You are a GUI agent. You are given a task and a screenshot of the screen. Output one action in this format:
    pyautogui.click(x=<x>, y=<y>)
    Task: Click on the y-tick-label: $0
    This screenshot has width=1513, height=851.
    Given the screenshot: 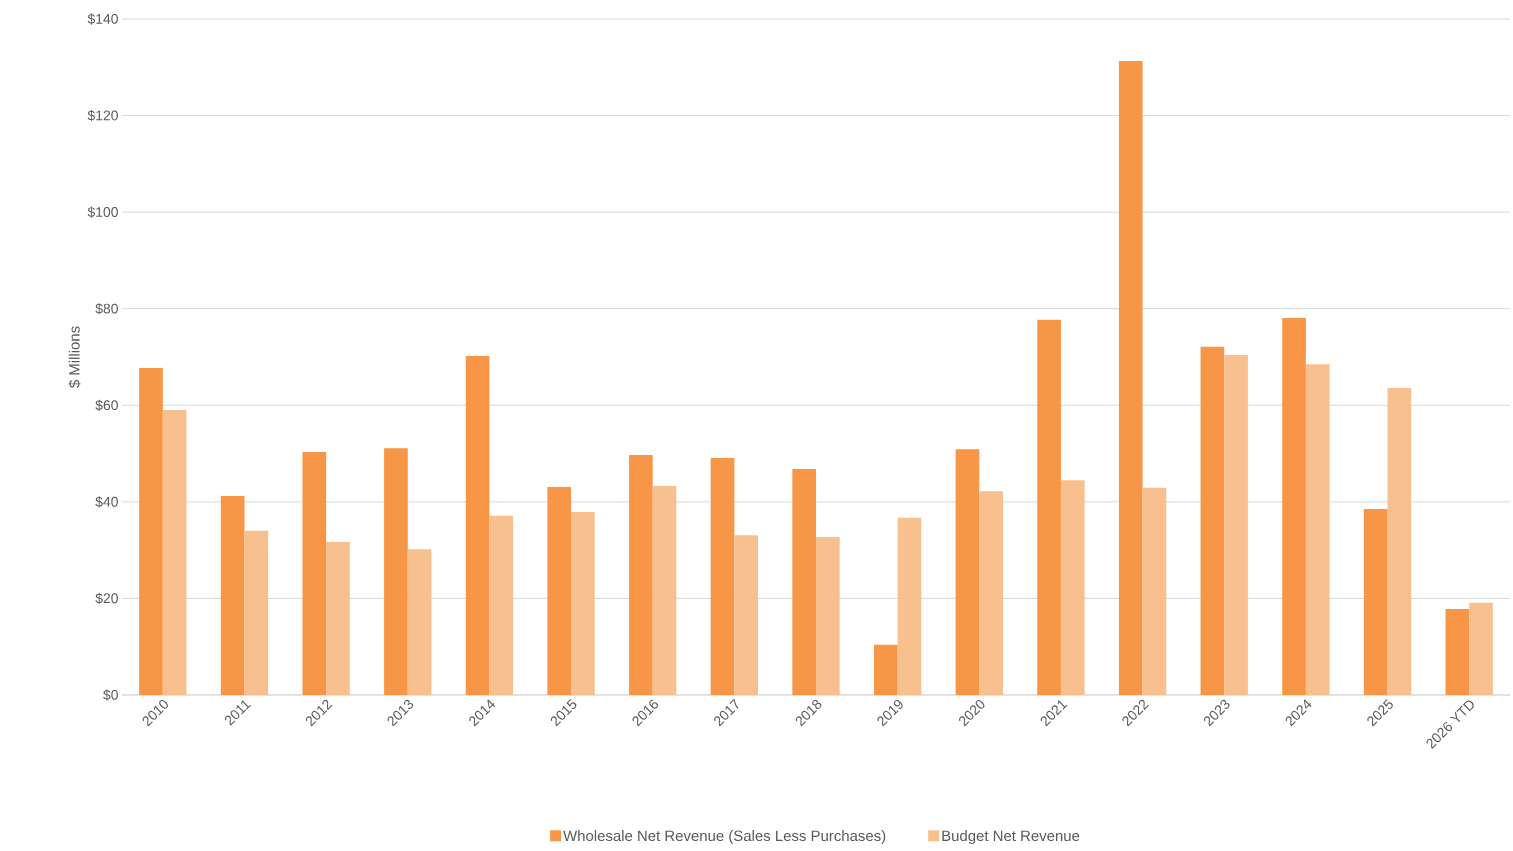 What is the action you would take?
    pyautogui.click(x=110, y=695)
    